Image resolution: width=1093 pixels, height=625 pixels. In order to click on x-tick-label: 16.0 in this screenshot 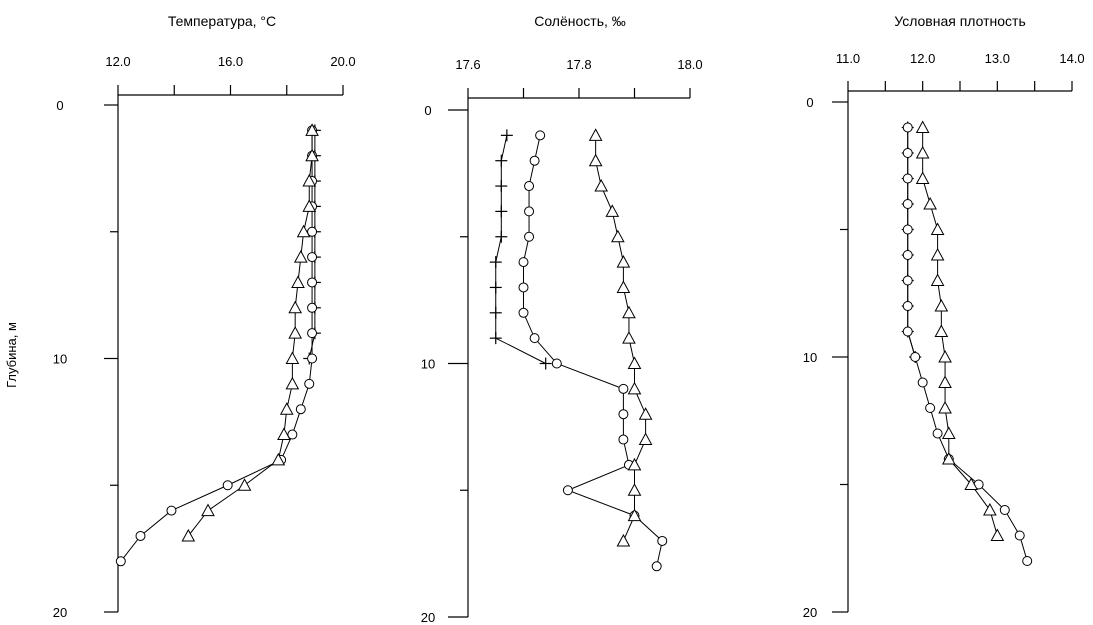, I will do `click(230, 61)`.